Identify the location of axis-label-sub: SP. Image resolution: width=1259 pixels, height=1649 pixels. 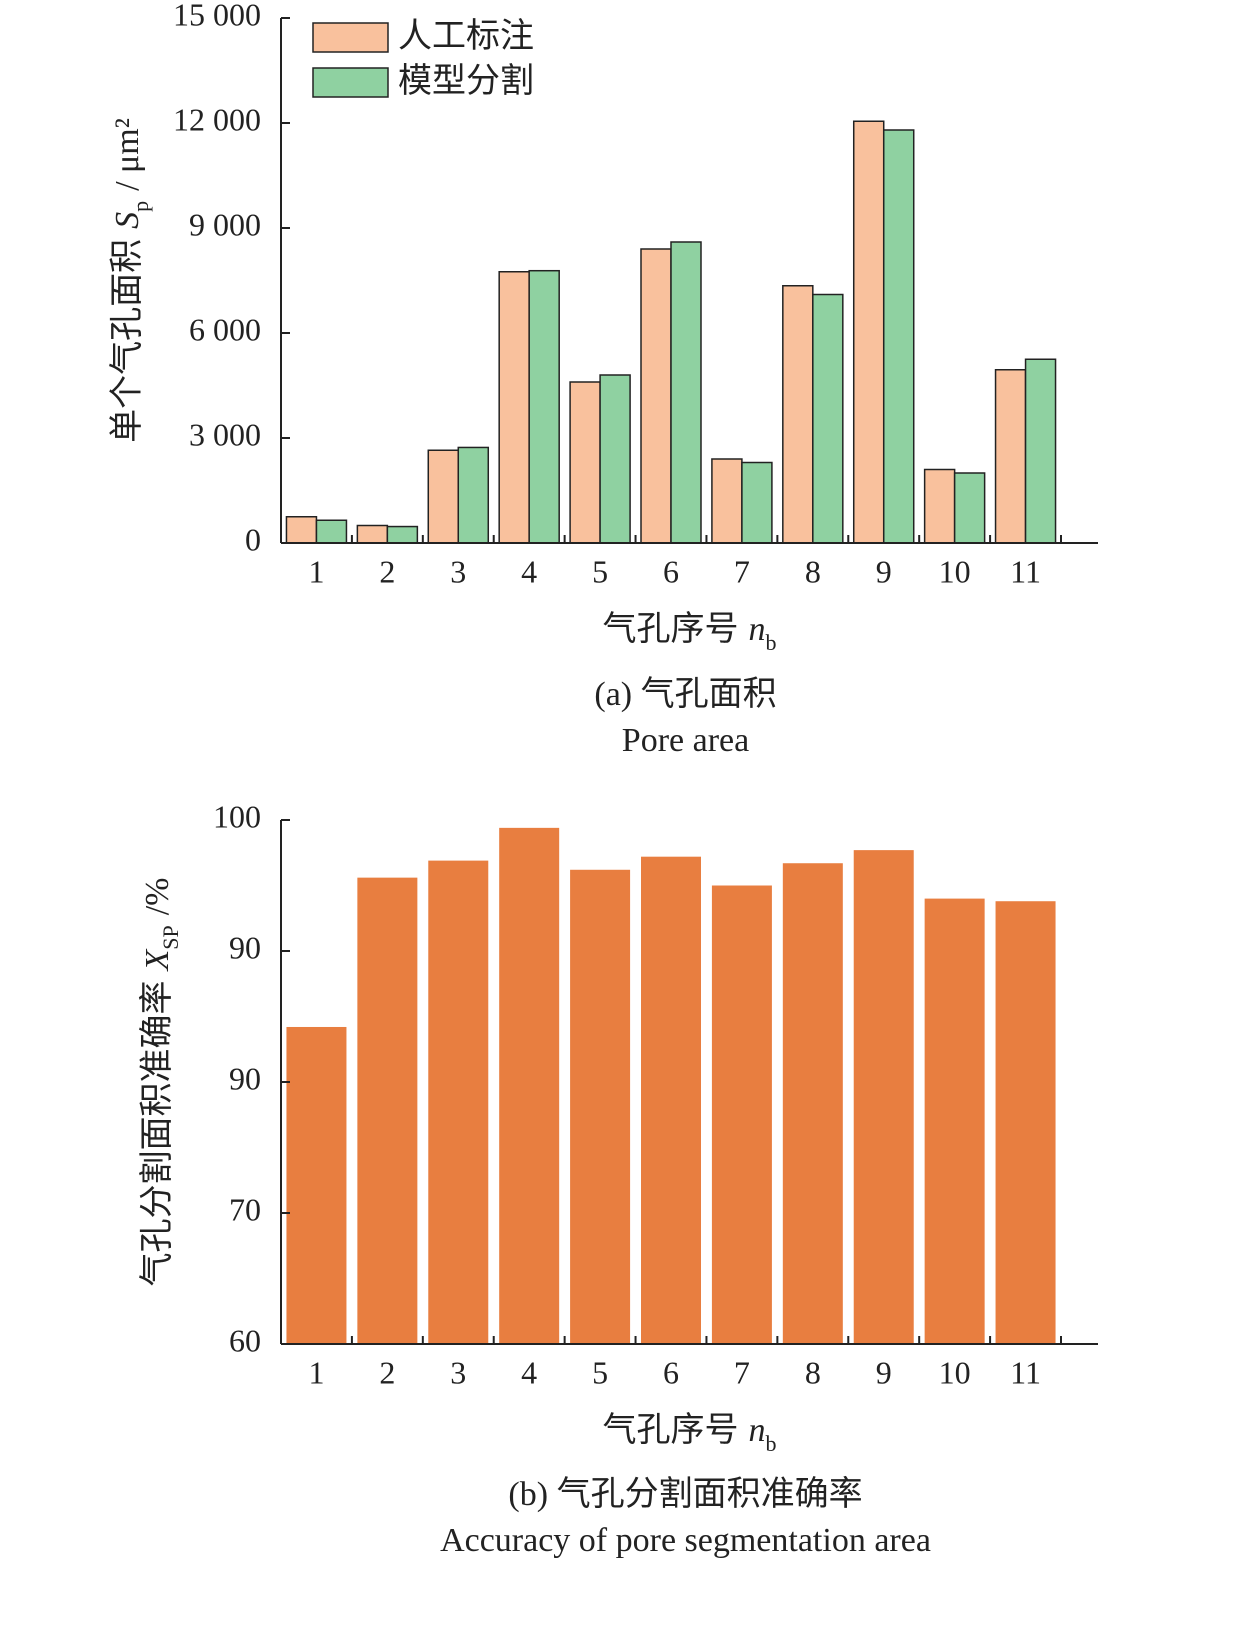
(170, 937).